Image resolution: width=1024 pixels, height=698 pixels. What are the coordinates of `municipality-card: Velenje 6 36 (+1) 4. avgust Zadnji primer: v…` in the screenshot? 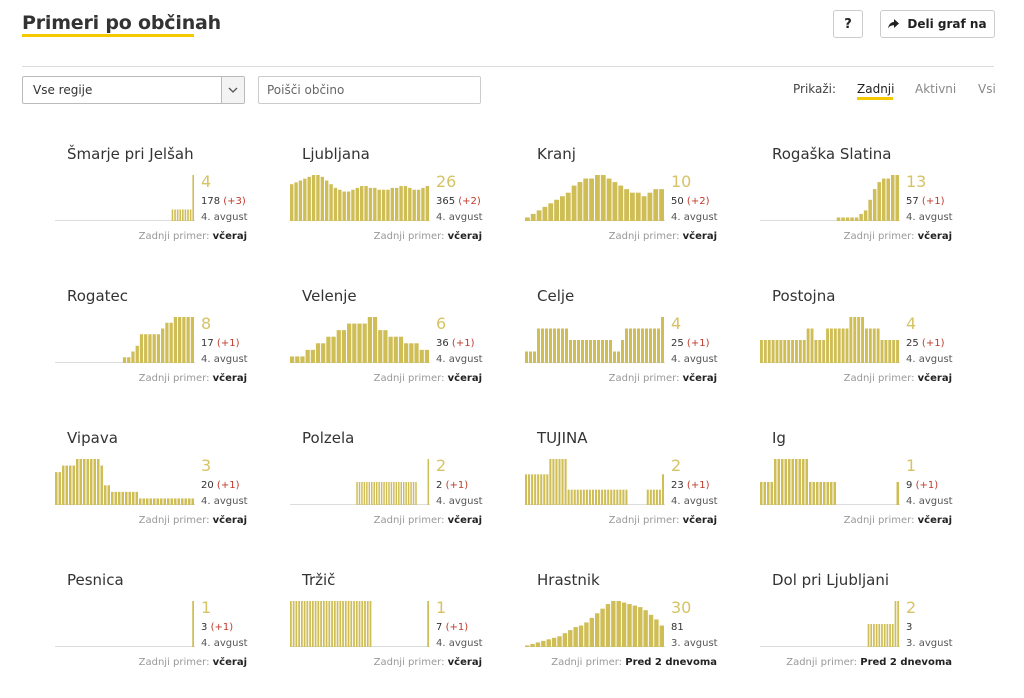 It's located at (386, 347).